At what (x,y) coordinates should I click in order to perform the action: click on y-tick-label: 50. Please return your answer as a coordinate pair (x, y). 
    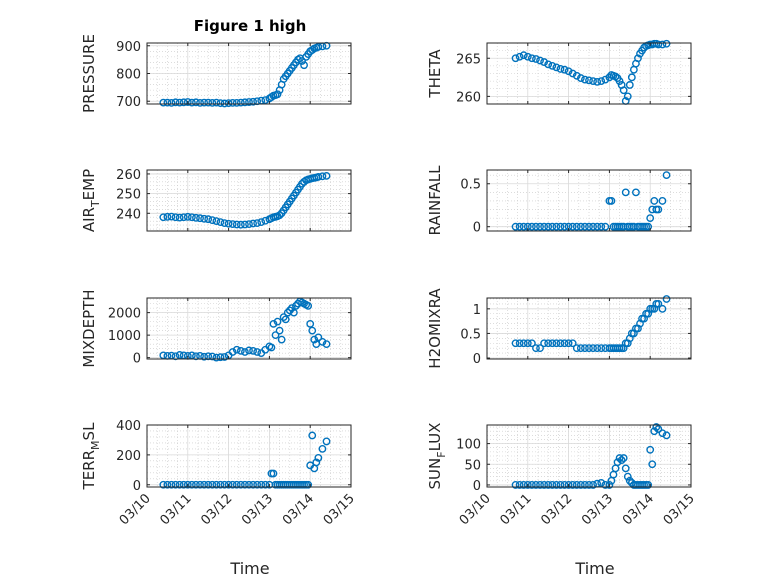
    Looking at the image, I should click on (472, 465).